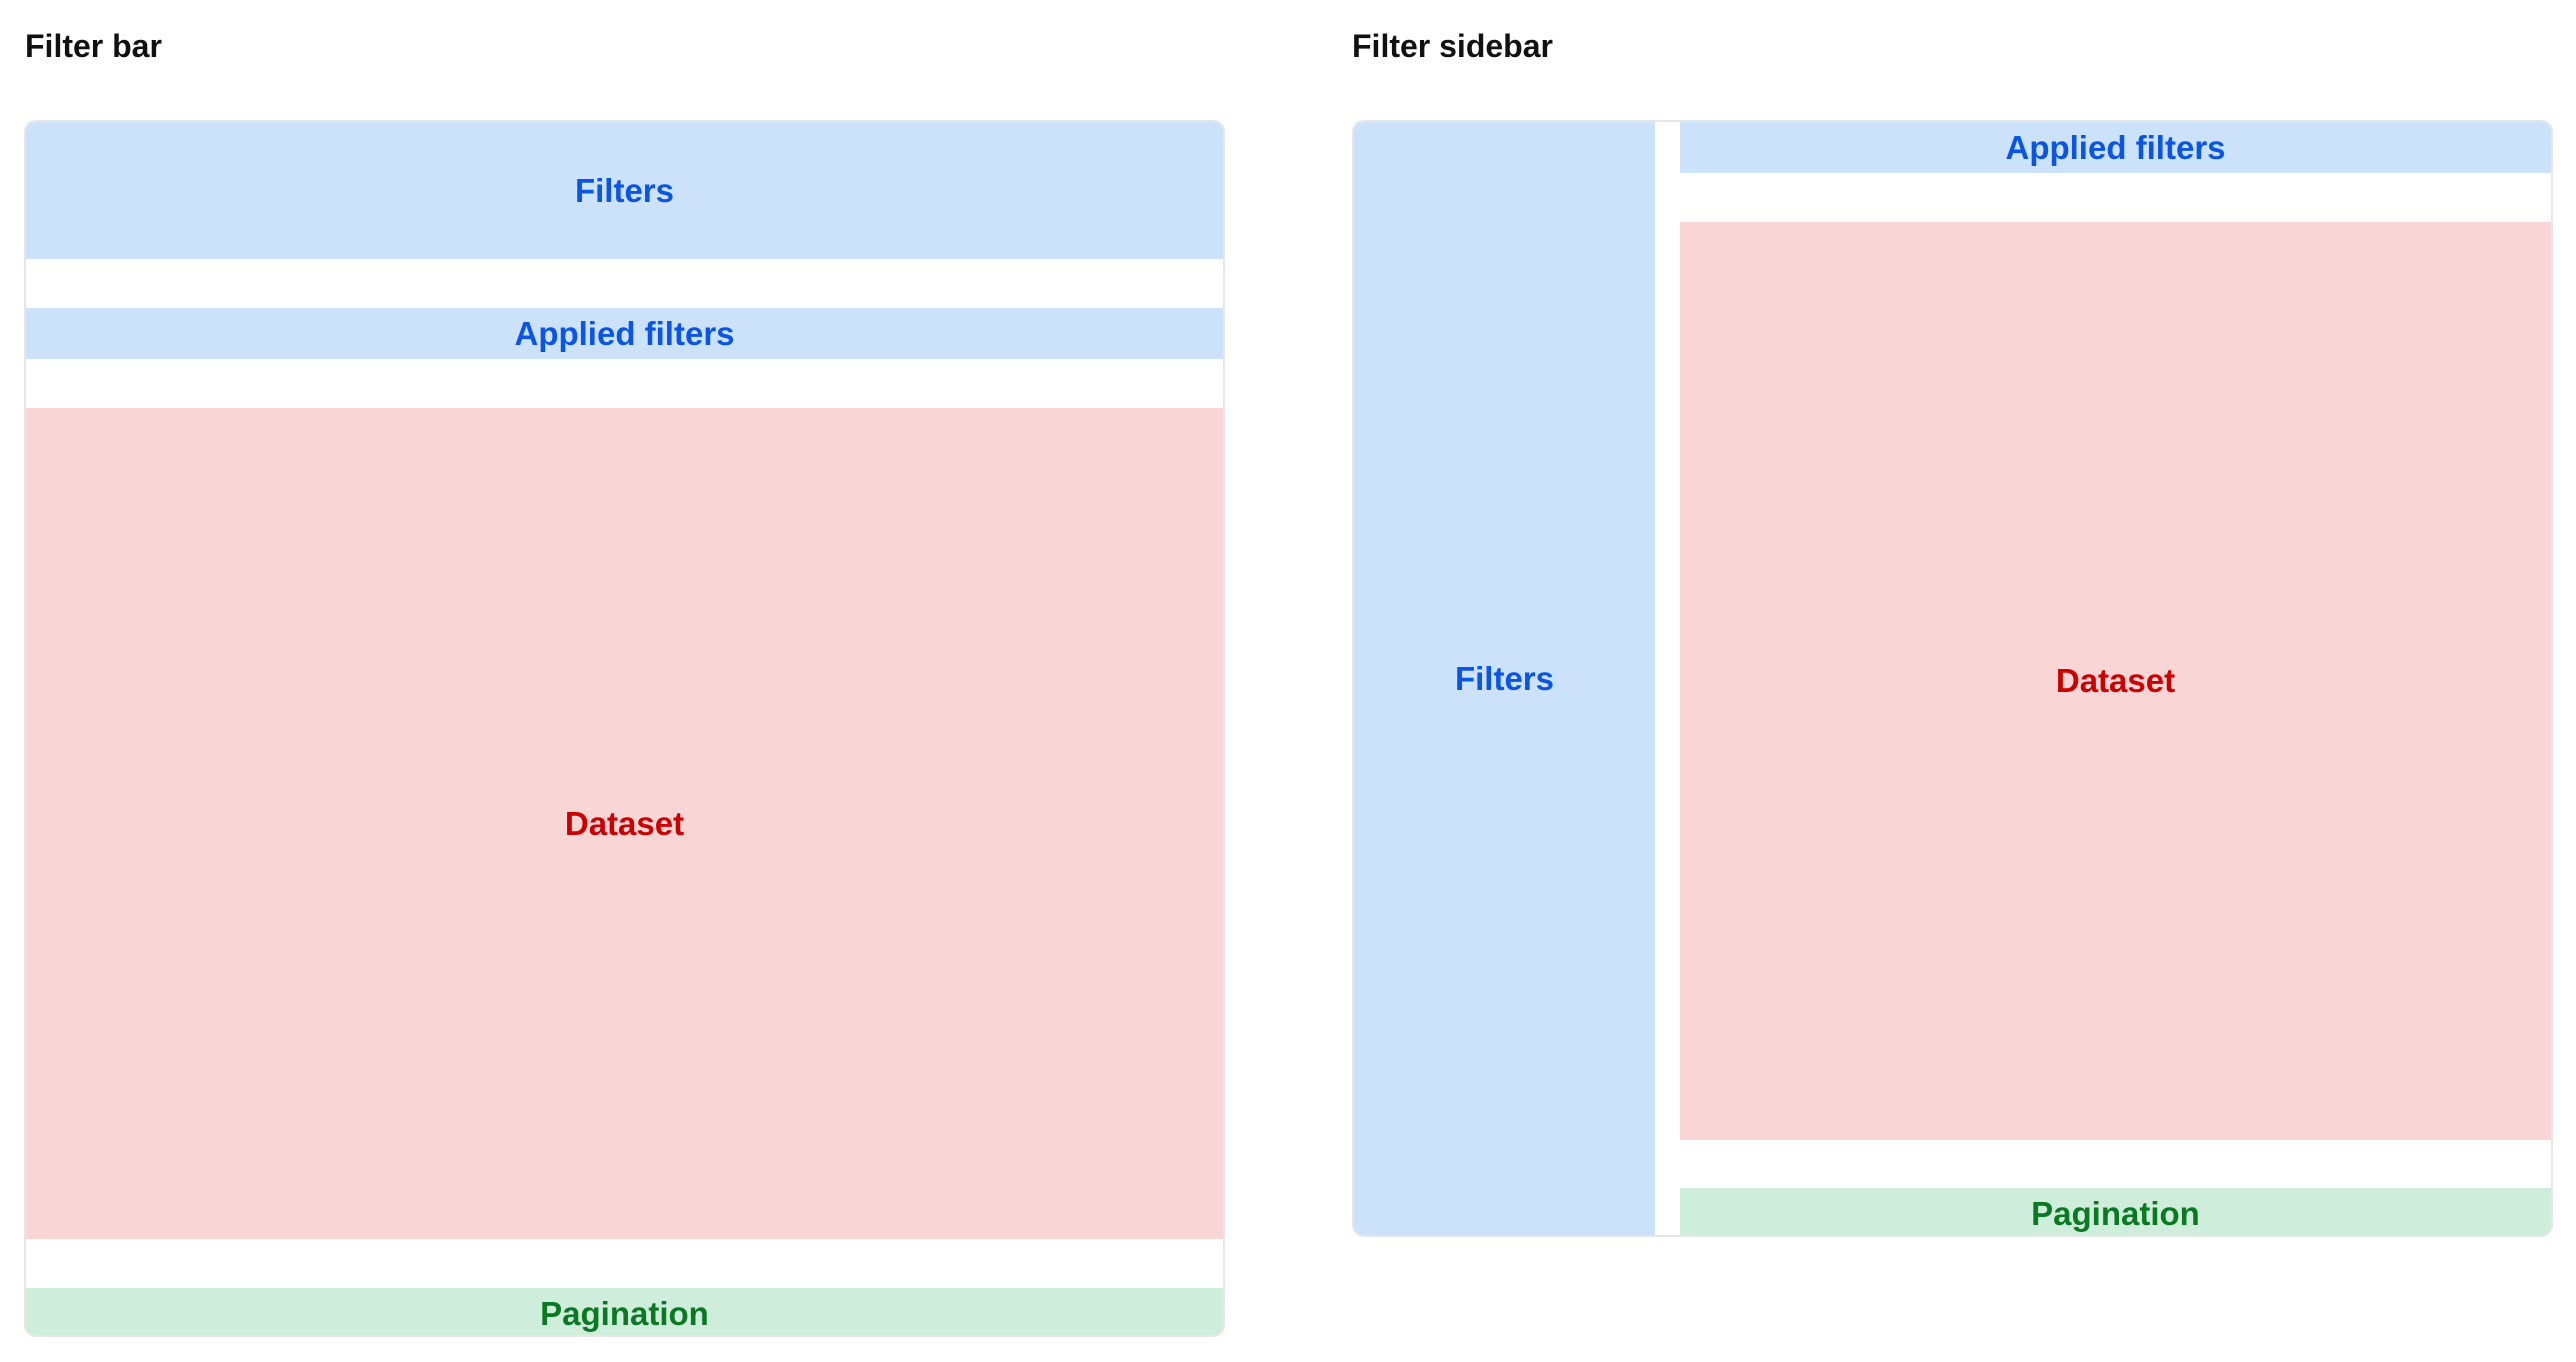 This screenshot has height=1362, width=2576. I want to click on filter-sidebar-title: Filter sidebar, so click(1452, 46).